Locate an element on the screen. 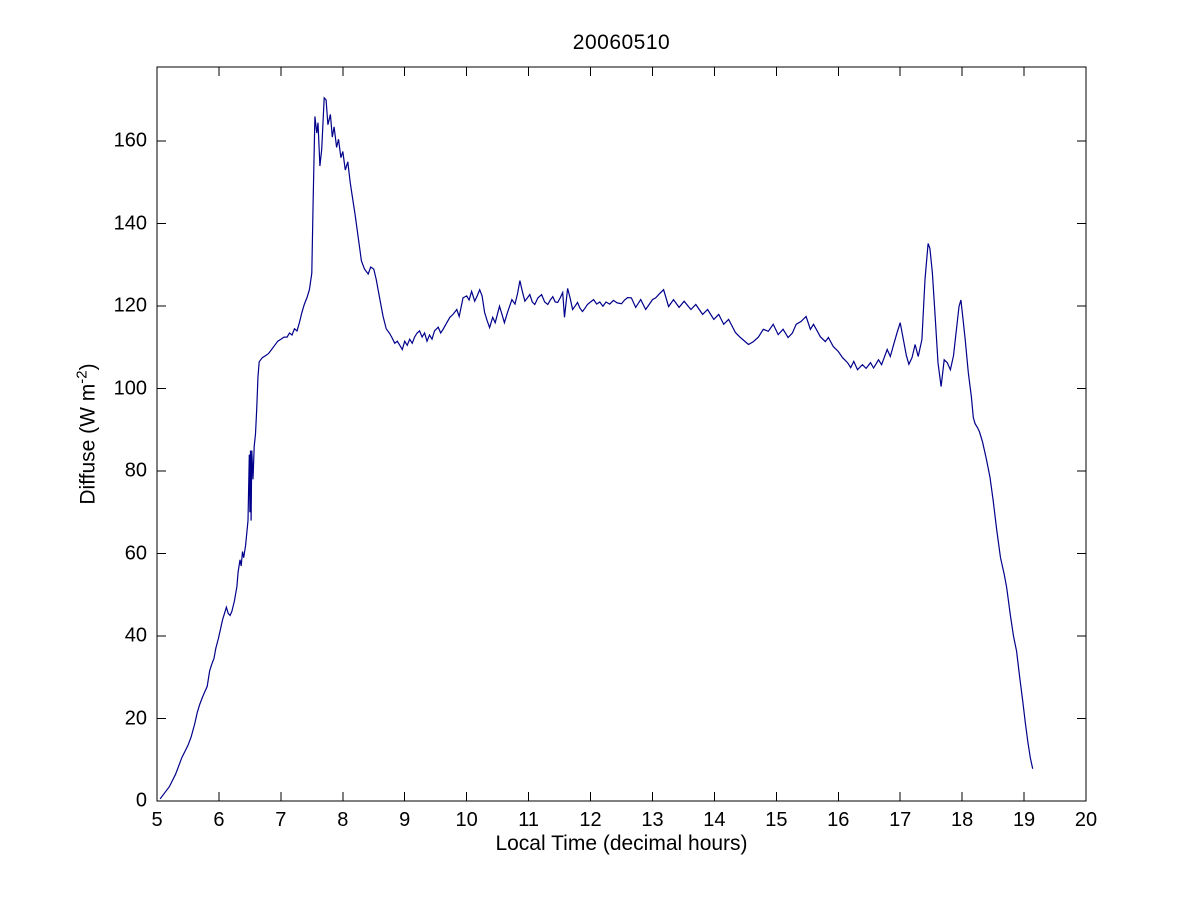 This screenshot has width=1200, height=900. y-tick-label: 0 is located at coordinates (141, 800).